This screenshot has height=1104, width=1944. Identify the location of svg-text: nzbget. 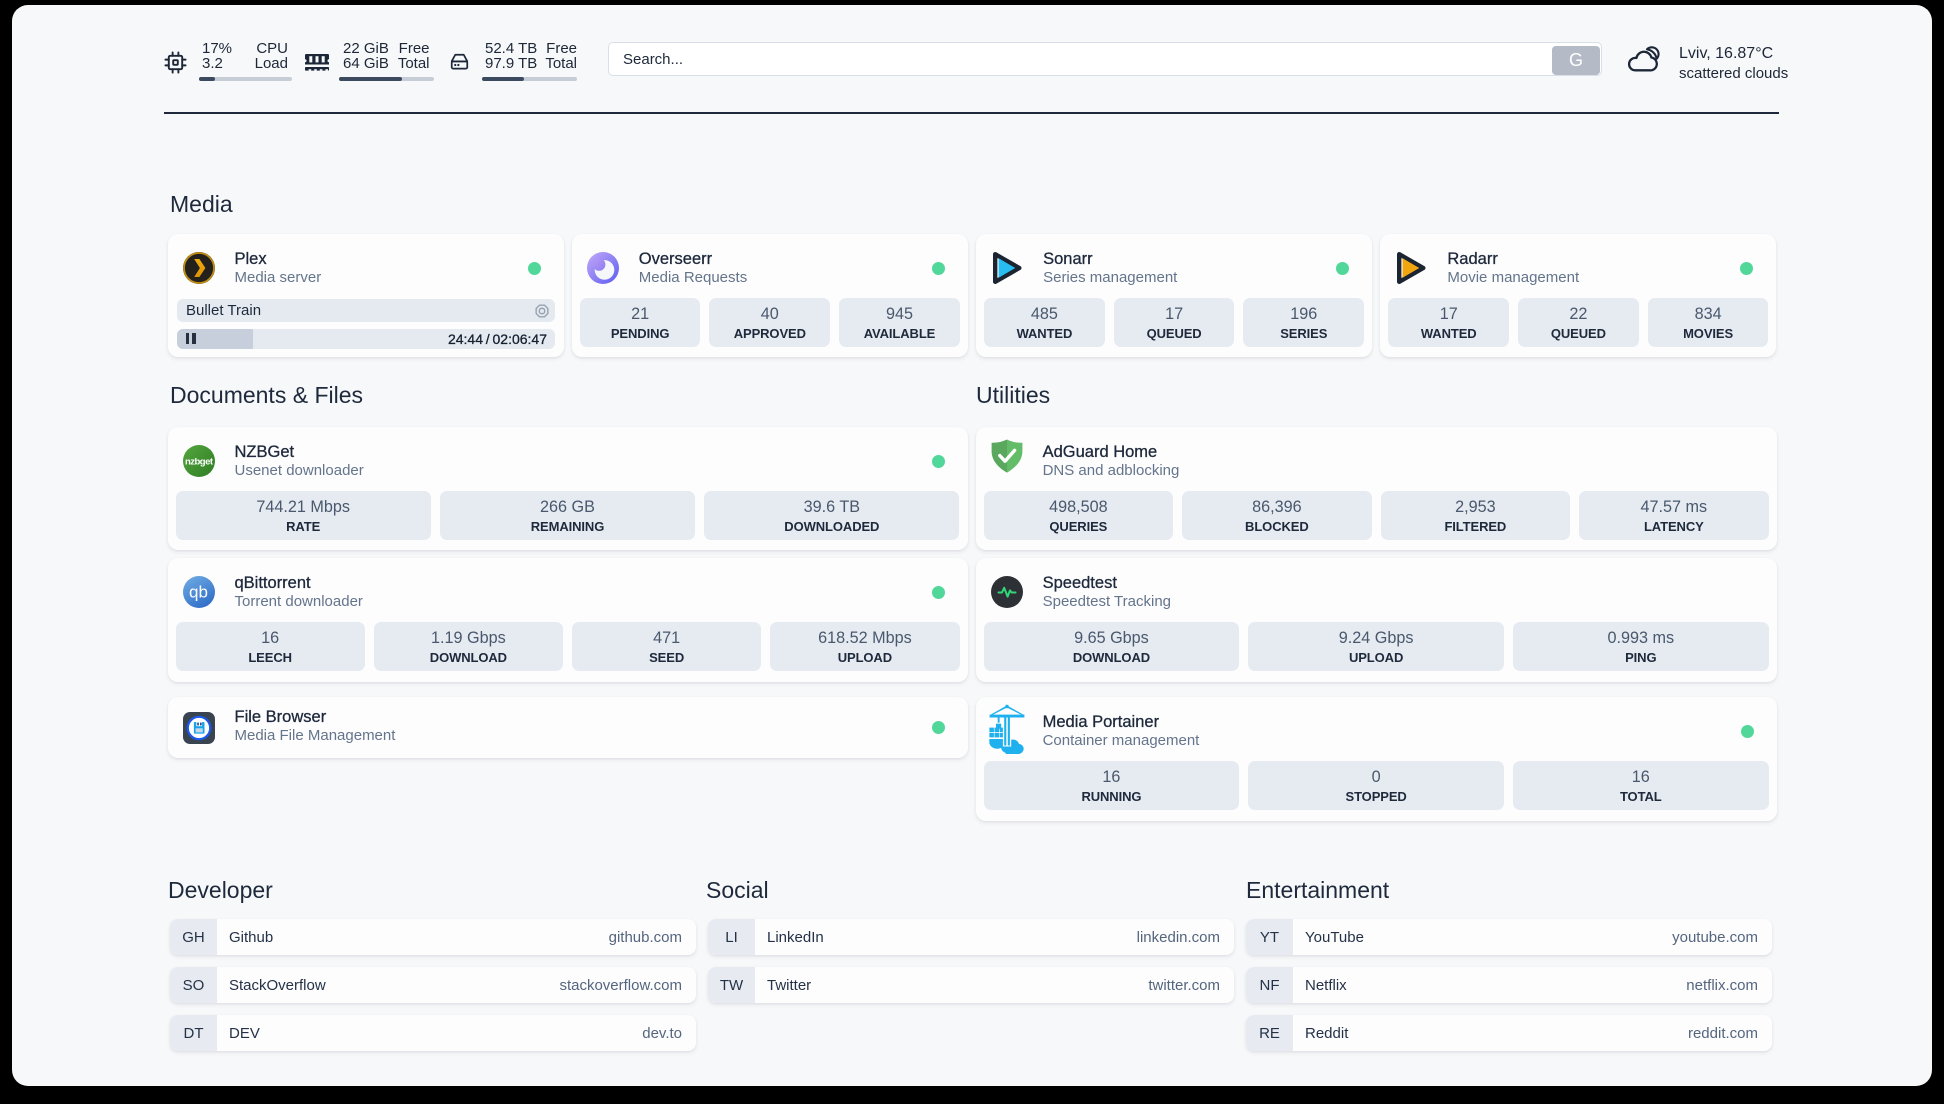
(199, 461).